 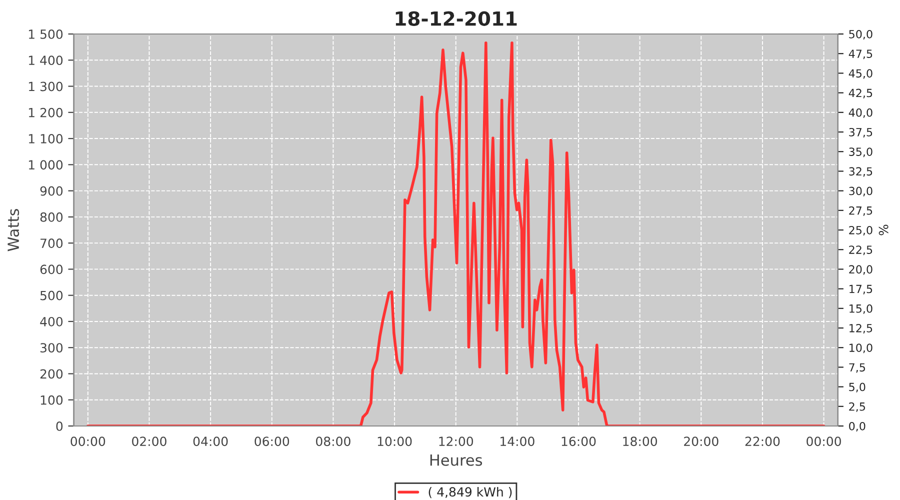 I want to click on y2-tick-label: 22,5, so click(x=860, y=251).